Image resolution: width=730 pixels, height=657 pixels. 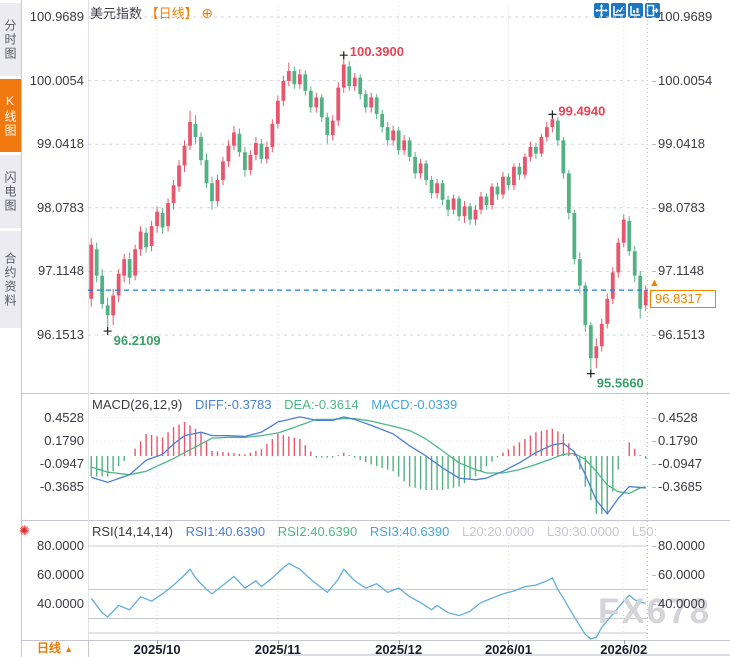 What do you see at coordinates (620, 383) in the screenshot?
I see `price-annotation: 95.5660` at bounding box center [620, 383].